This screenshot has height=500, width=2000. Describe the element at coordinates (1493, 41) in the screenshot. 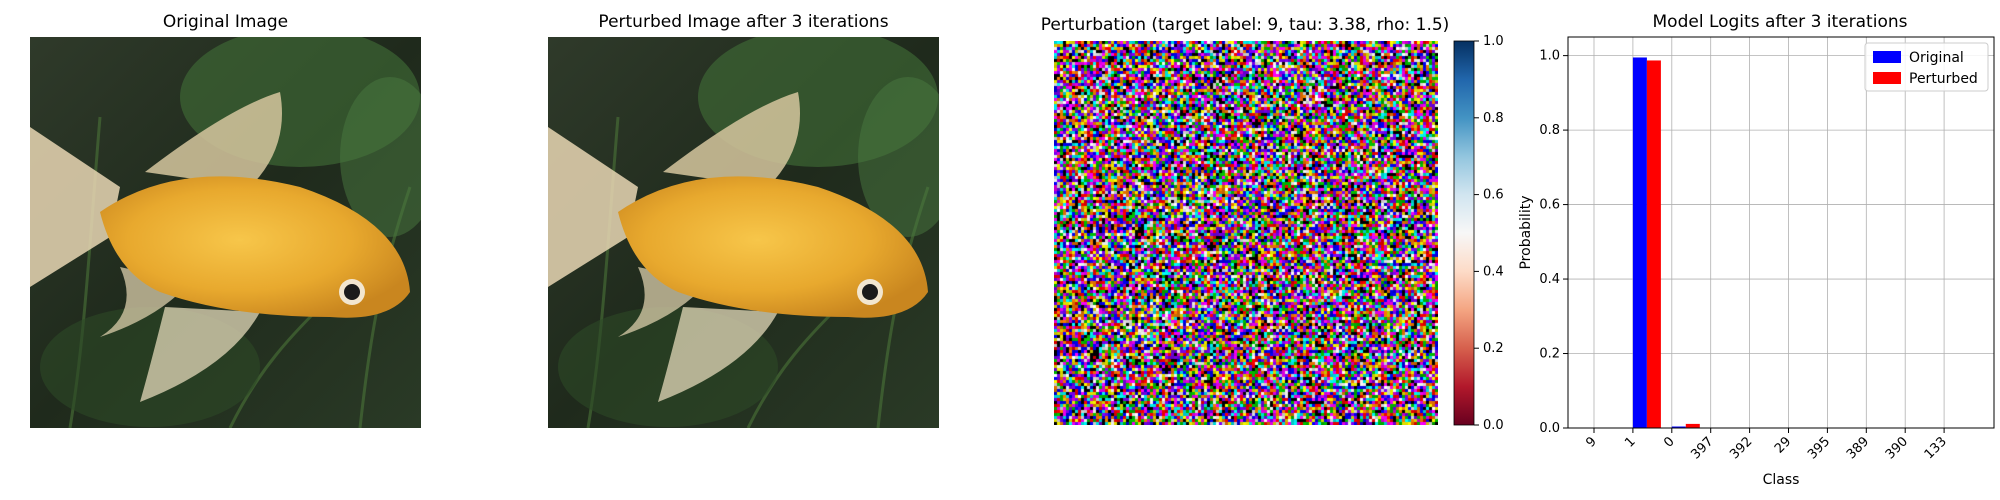

I see `colorbar-tick-label: 1.0` at that location.